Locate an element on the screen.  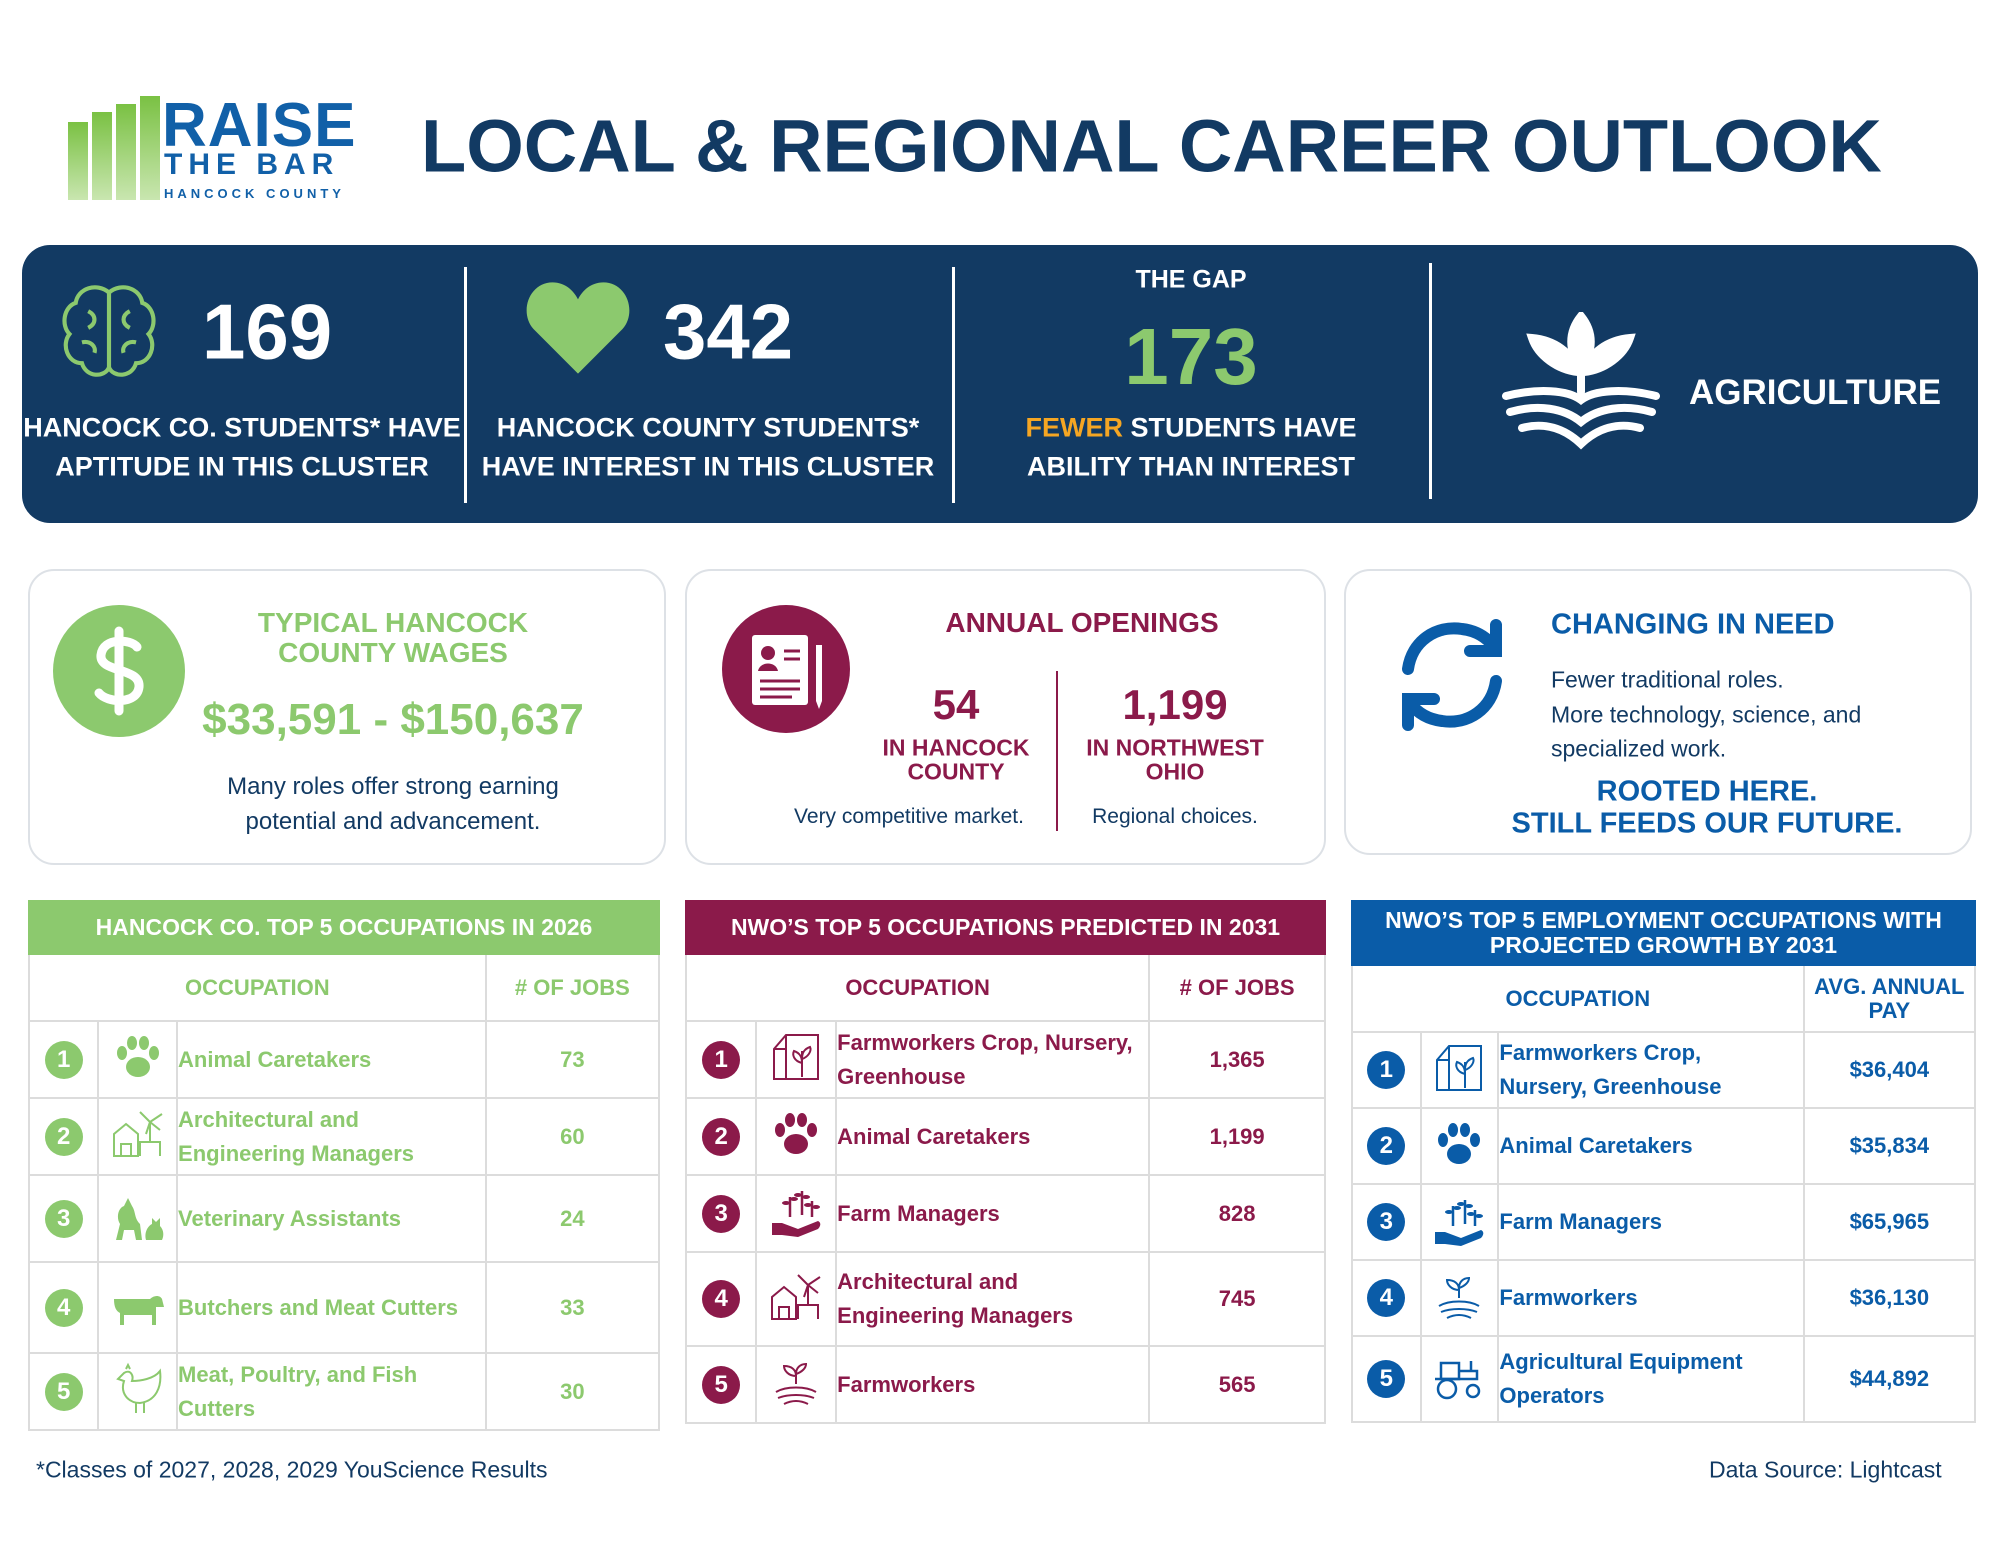
wages-title: COUNTY WAGES is located at coordinates (393, 652).